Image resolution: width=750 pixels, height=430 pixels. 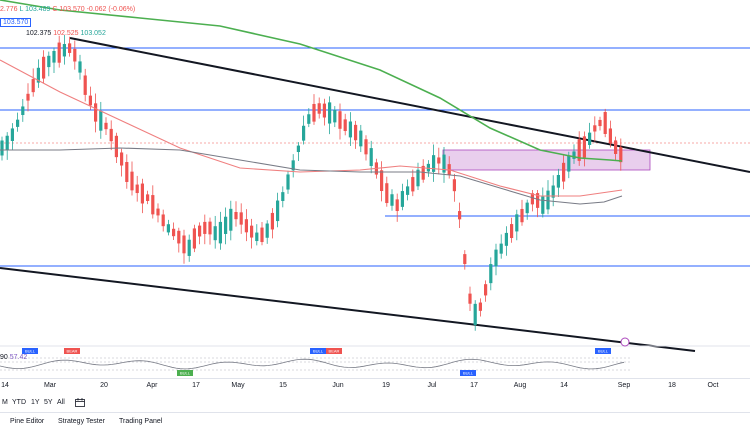 What do you see at coordinates (375, 386) in the screenshot?
I see `time-axis: 14 Mar 20 Apr 17 May 15 Jun 19 Jul 17 Aug 14 Sep 18 Oct` at bounding box center [375, 386].